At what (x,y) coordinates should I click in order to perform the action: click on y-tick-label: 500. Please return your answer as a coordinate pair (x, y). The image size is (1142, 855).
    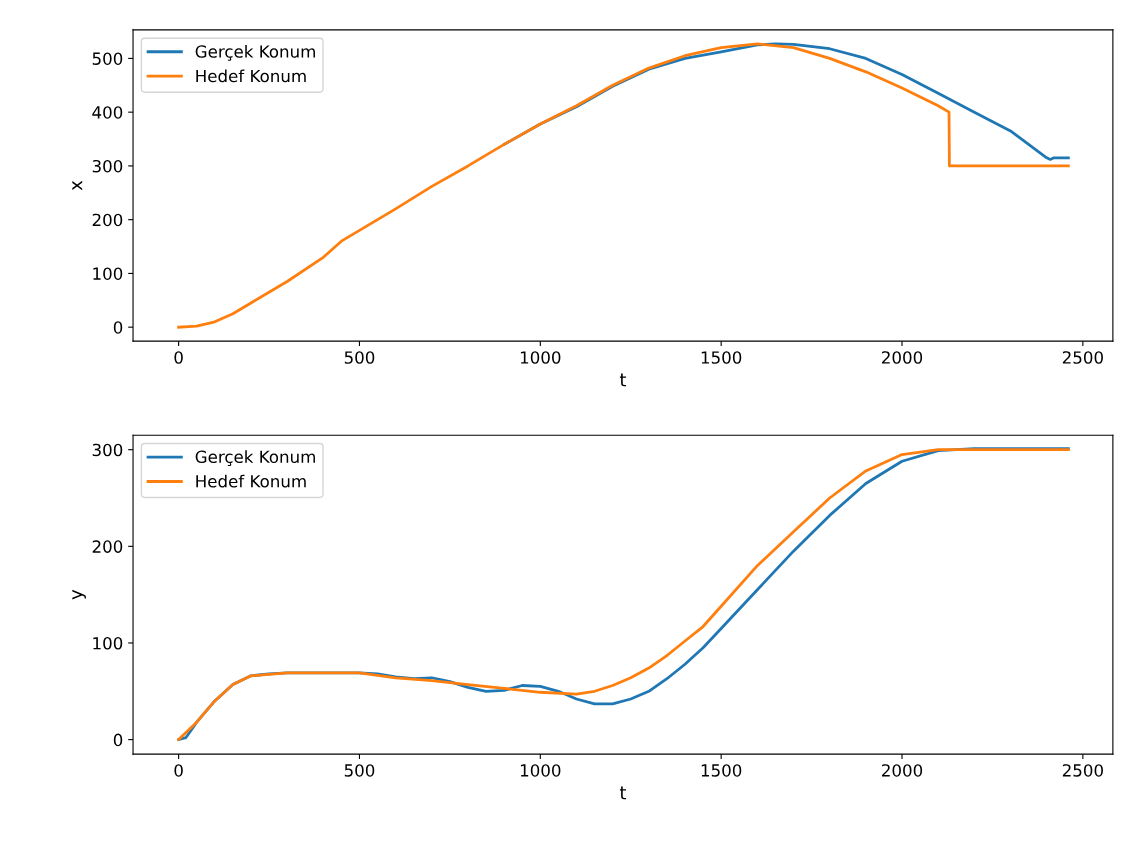
    Looking at the image, I should click on (107, 58).